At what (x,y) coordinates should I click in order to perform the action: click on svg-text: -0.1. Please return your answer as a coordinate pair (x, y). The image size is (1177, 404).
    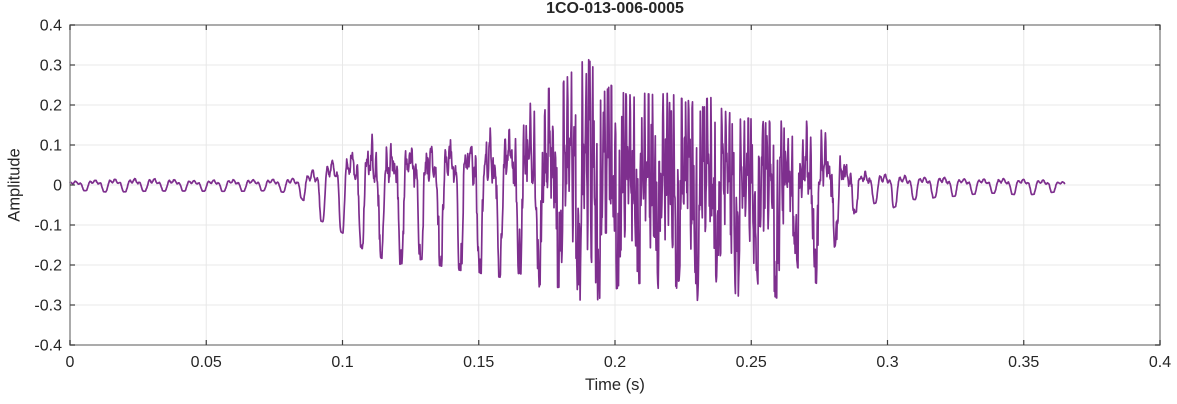
    Looking at the image, I should click on (48, 226).